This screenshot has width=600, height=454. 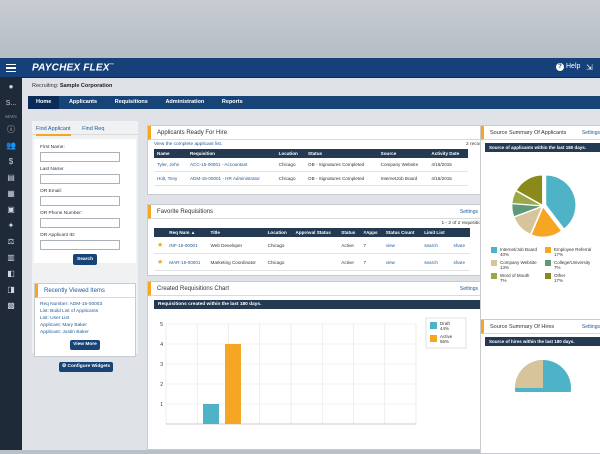 What do you see at coordinates (11, 225) in the screenshot?
I see `handshake-icon: ✦` at bounding box center [11, 225].